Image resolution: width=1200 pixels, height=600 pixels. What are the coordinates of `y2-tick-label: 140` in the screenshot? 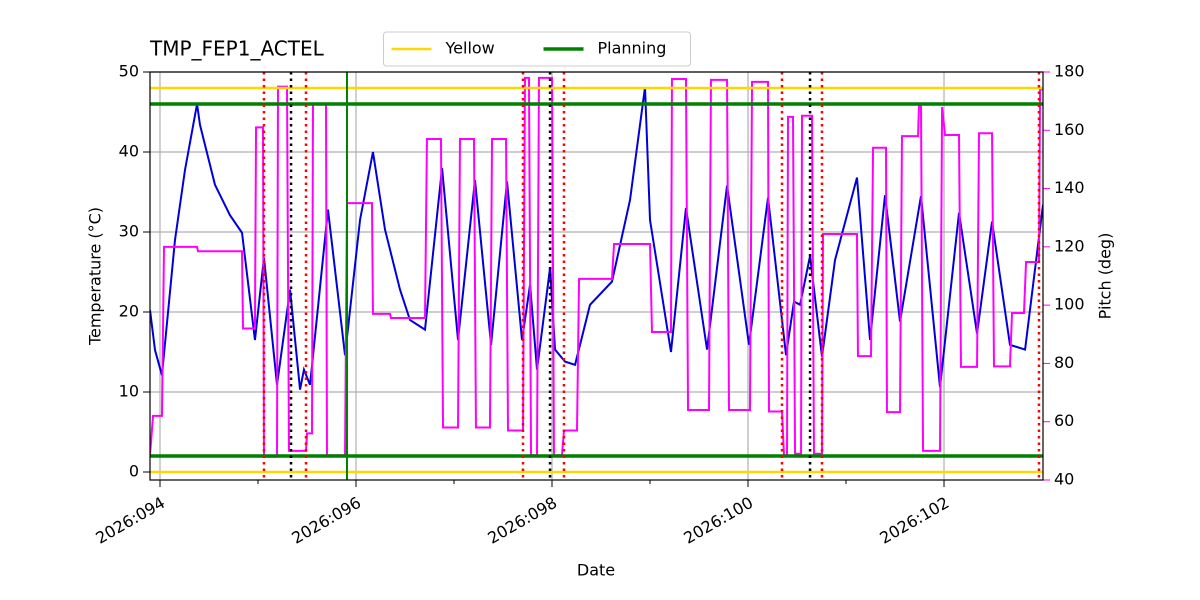 It's located at (1069, 187).